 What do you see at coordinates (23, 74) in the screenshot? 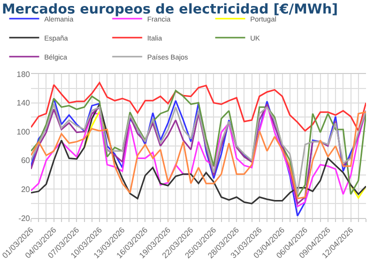
I see `y-tick-label: 180` at bounding box center [23, 74].